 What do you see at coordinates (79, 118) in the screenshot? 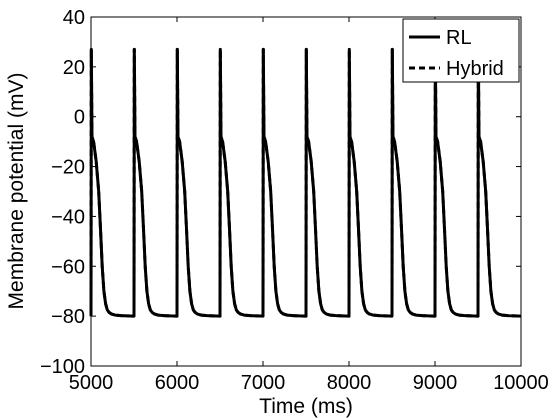
I see `y-tick-label: 0` at bounding box center [79, 118].